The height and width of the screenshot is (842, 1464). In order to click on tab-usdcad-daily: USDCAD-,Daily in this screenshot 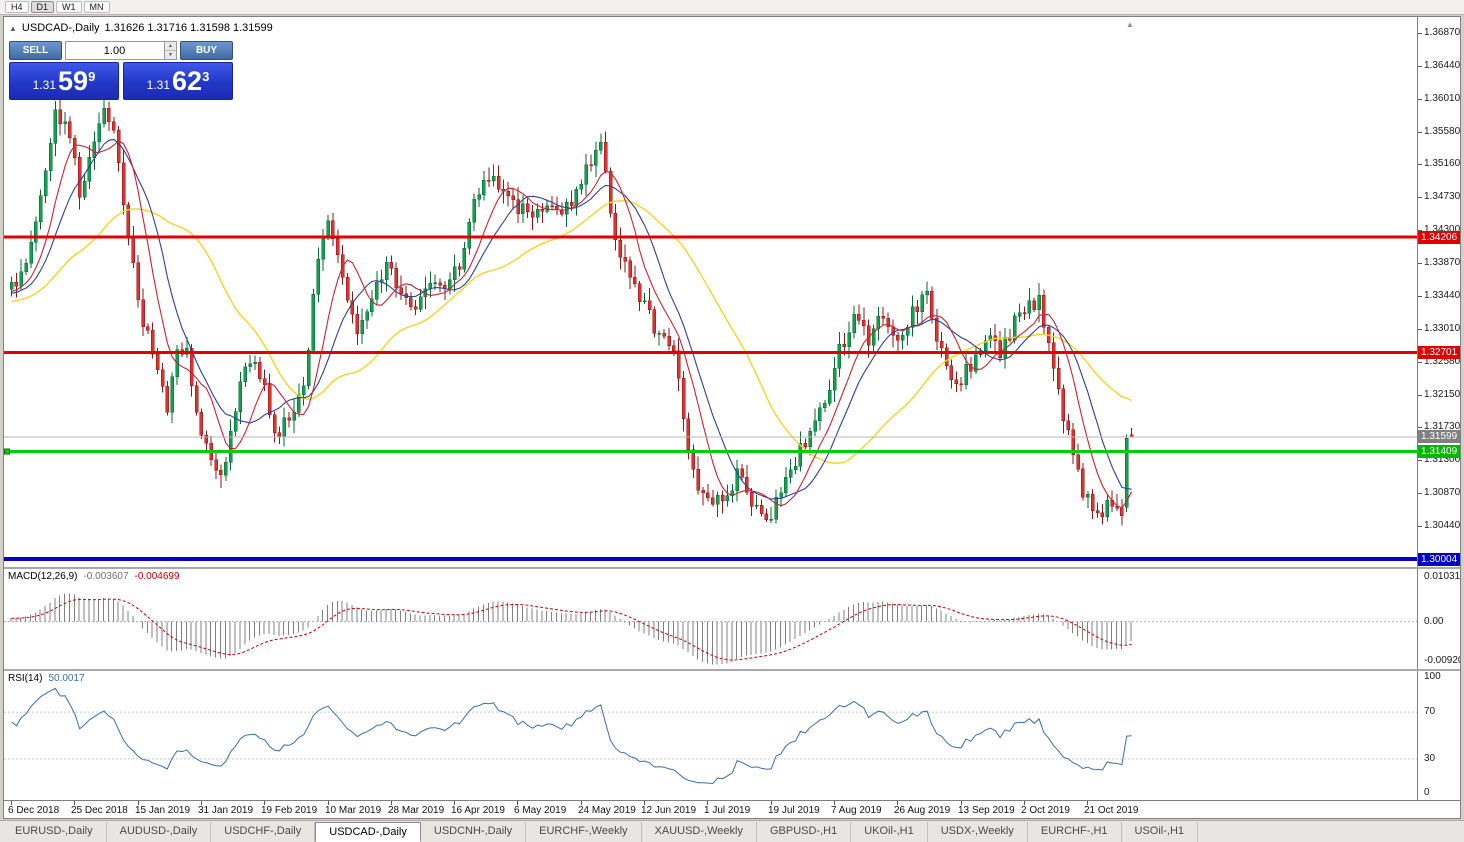, I will do `click(368, 832)`.